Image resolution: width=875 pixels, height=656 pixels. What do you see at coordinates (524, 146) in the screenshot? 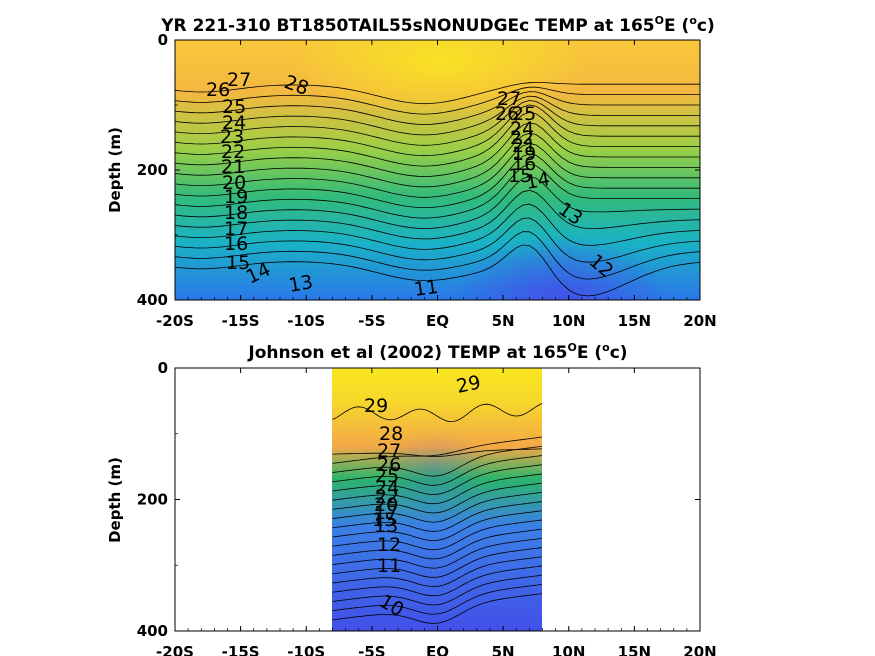
I see `svg-text: 21` at bounding box center [524, 146].